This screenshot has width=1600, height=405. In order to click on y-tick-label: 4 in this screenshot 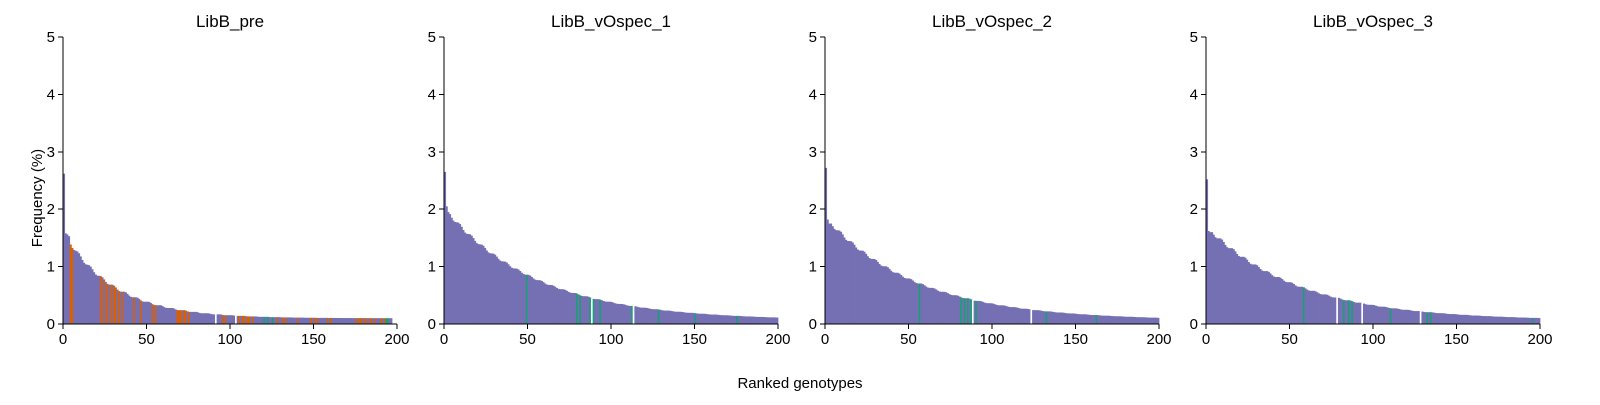, I will do `click(1194, 94)`.